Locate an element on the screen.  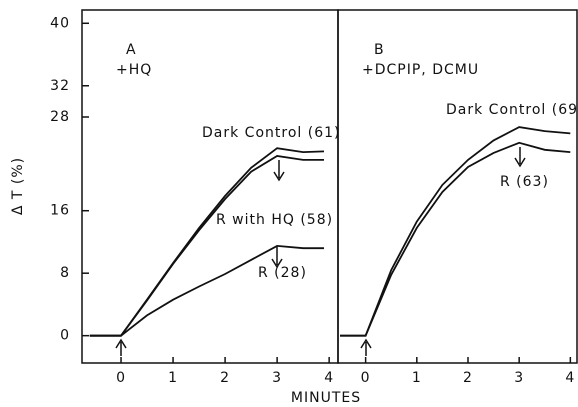
series-label: R (28) is located at coordinates (282, 273).